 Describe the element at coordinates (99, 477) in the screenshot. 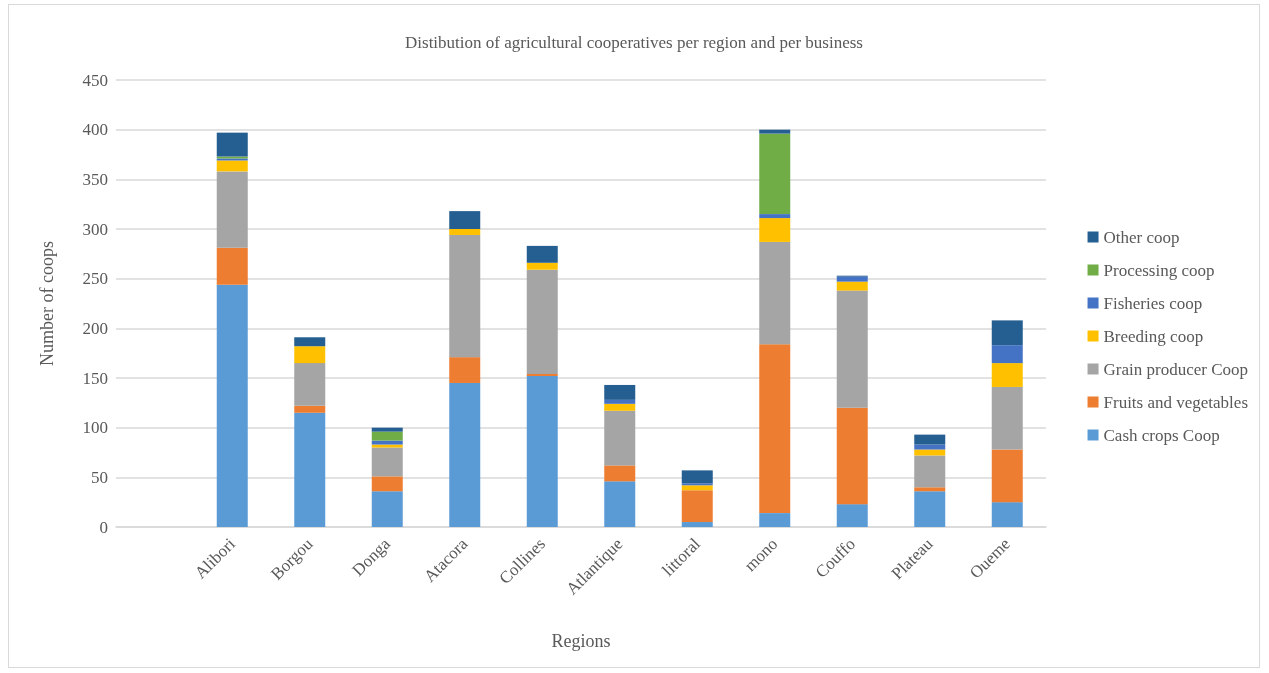

I see `y-tick-label: 50` at that location.